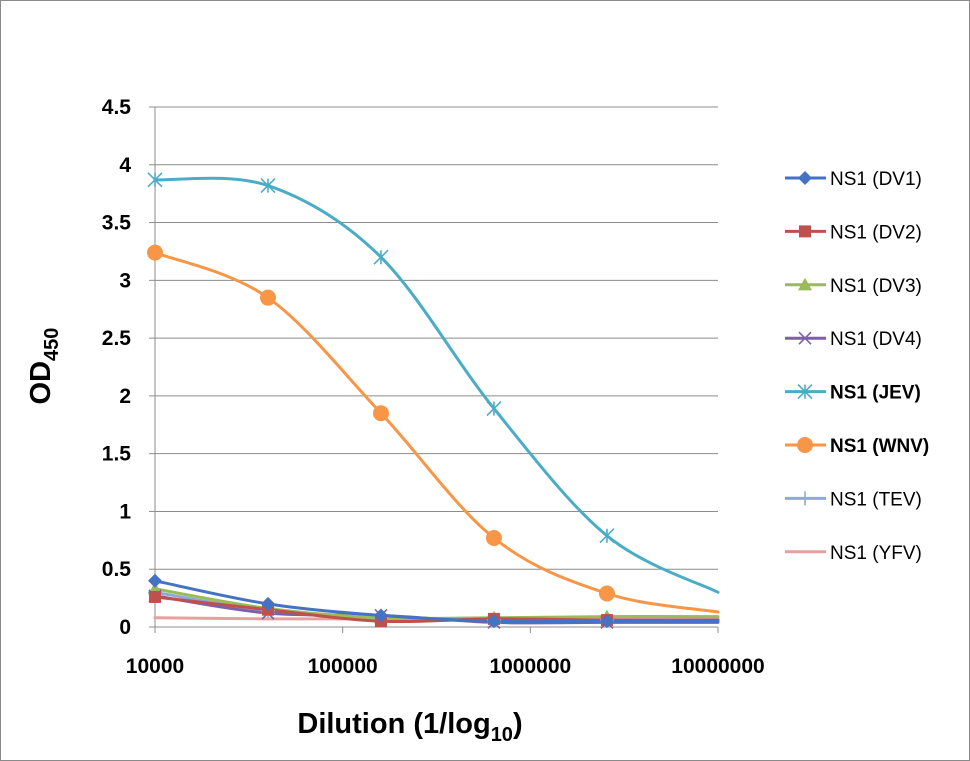 This screenshot has height=761, width=970. I want to click on x-tick-label: 10000, so click(155, 666).